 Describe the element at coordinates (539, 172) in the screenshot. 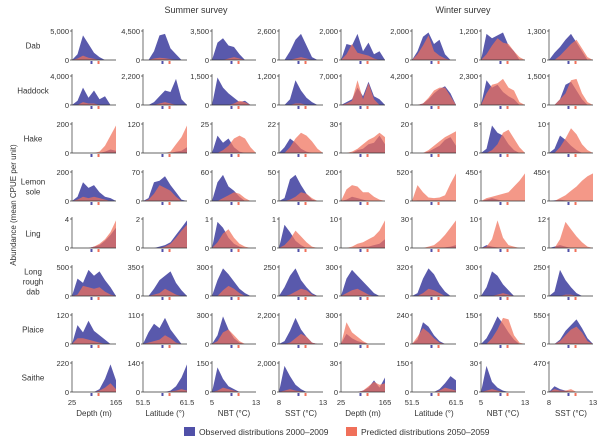

I see `y-tick-label-max: 450` at that location.